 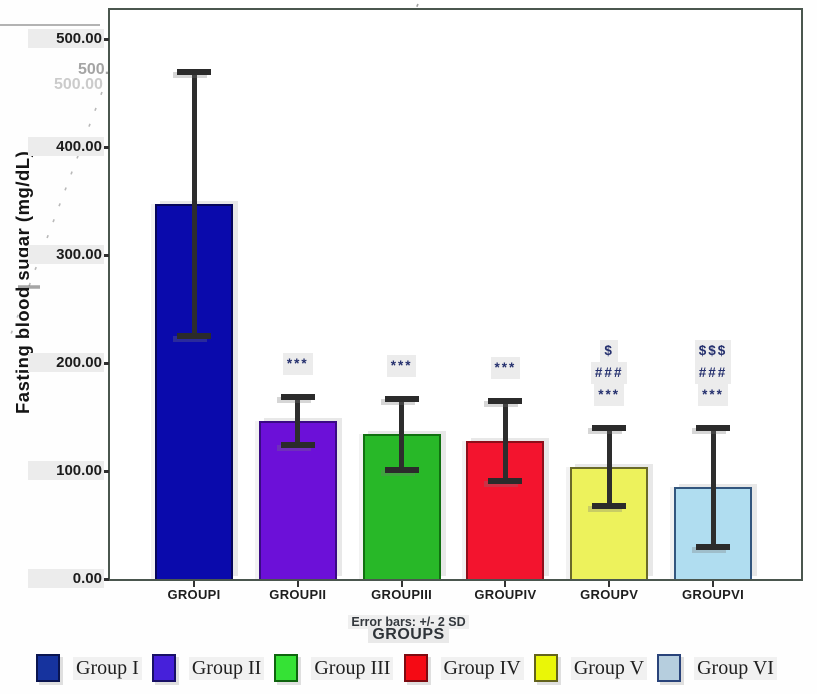 What do you see at coordinates (66, 39) in the screenshot?
I see `y-axis-tick-label: 500.00` at bounding box center [66, 39].